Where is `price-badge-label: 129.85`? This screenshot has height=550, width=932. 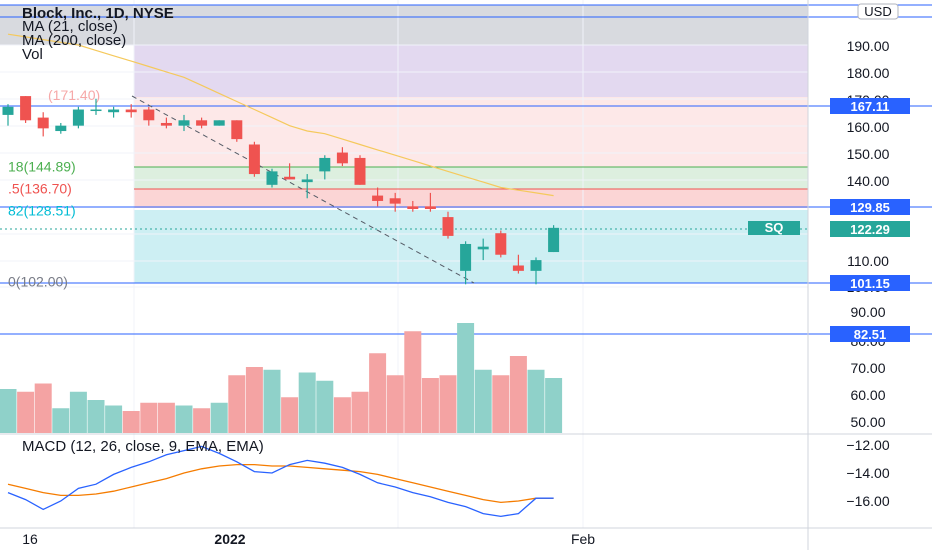 price-badge-label: 129.85 is located at coordinates (870, 207).